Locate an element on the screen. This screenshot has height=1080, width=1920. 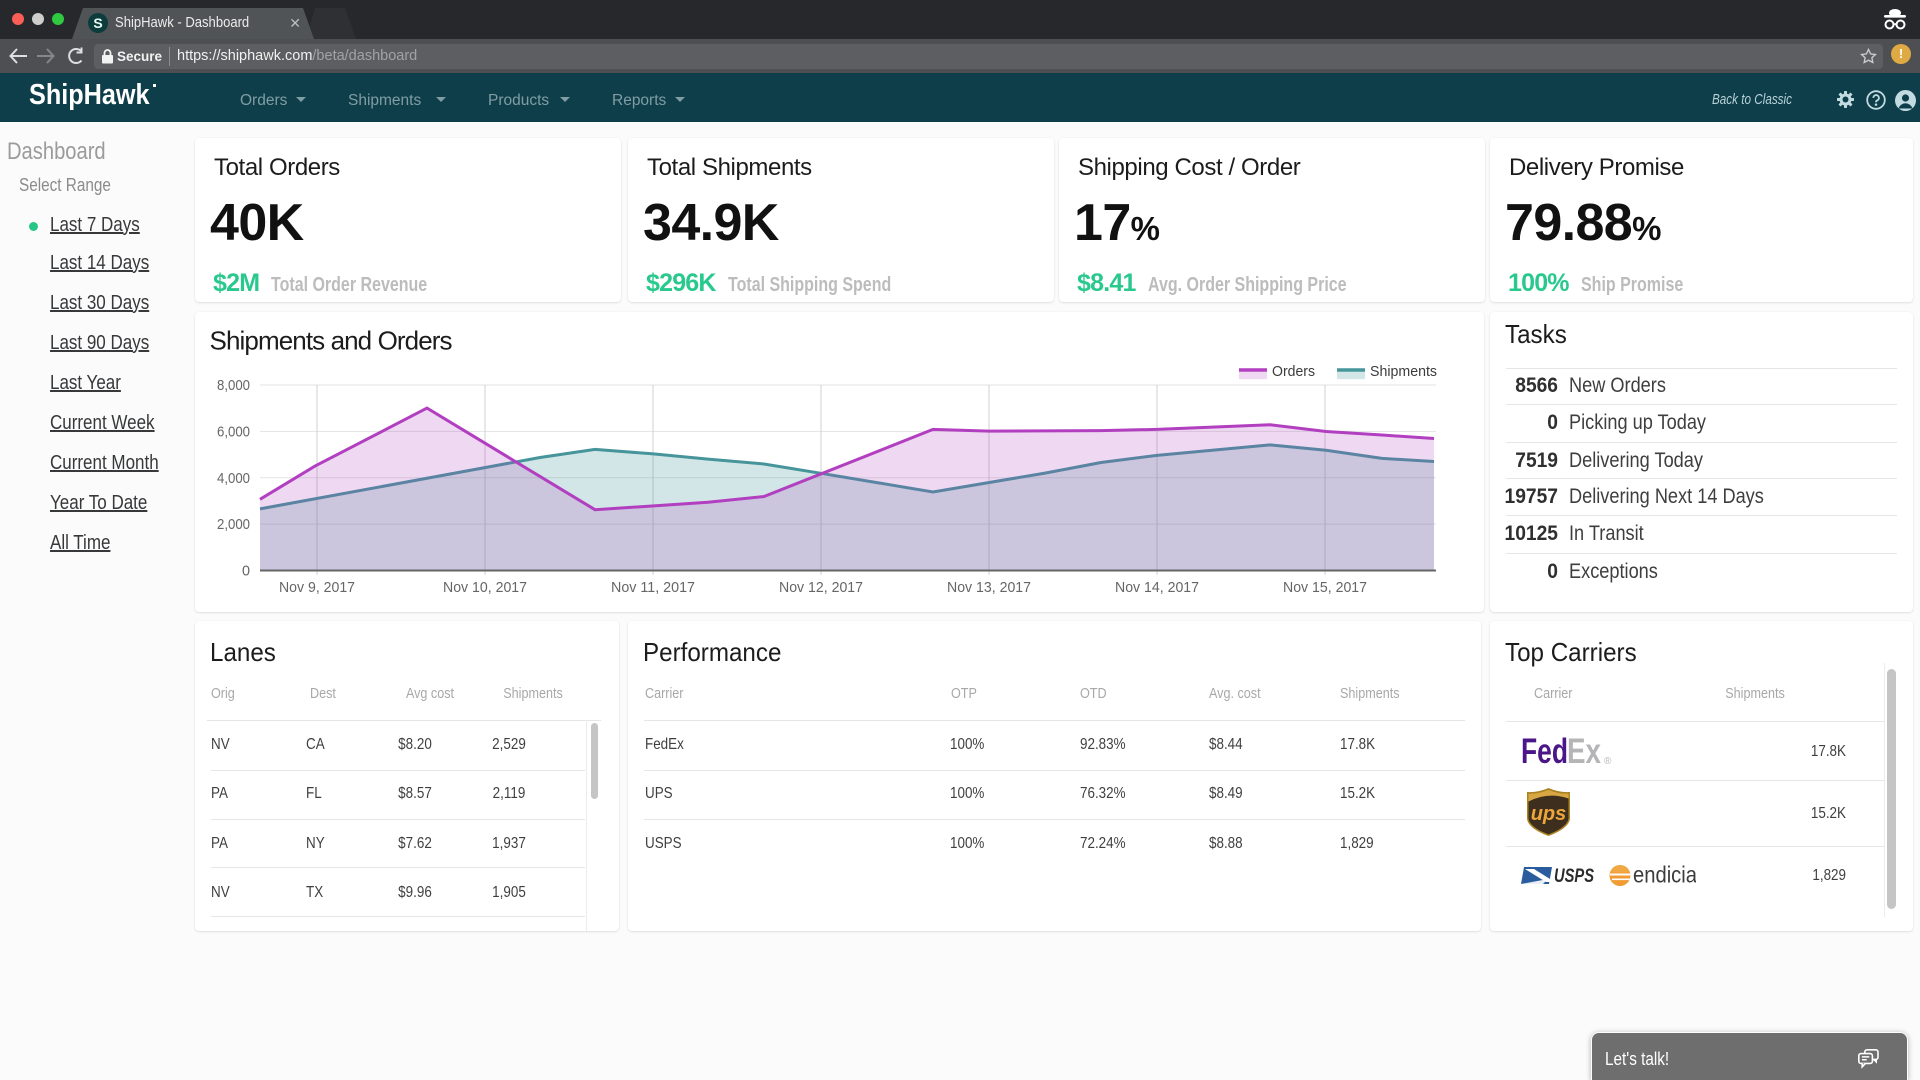
svg-text: 4,000 is located at coordinates (233, 478).